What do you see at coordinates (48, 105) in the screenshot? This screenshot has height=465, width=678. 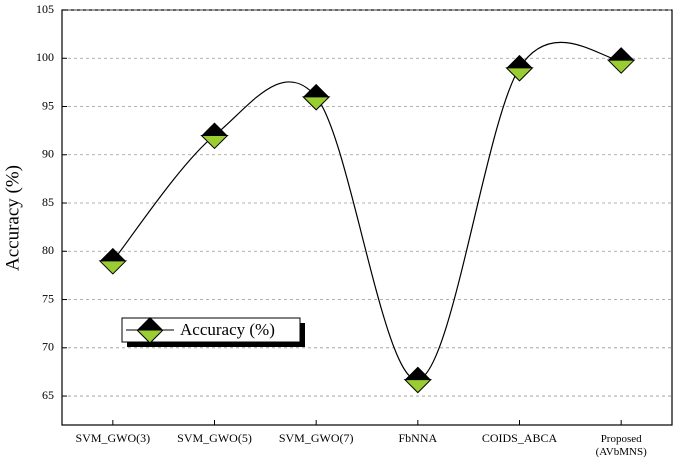 I see `y-tick-label: 95` at bounding box center [48, 105].